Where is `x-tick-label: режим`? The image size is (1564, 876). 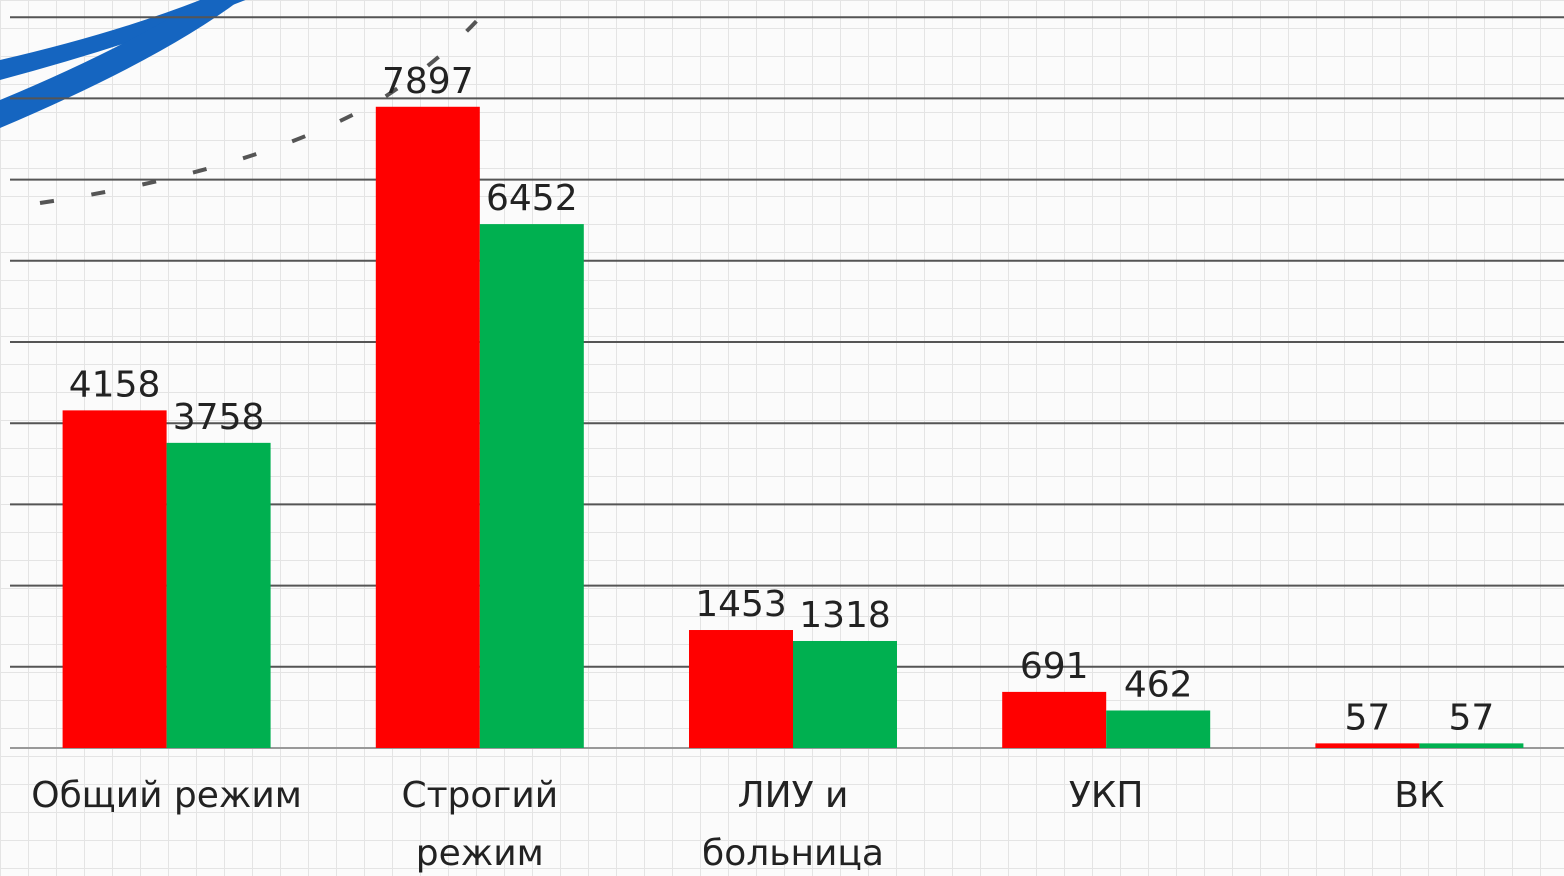 x-tick-label: режим is located at coordinates (480, 853).